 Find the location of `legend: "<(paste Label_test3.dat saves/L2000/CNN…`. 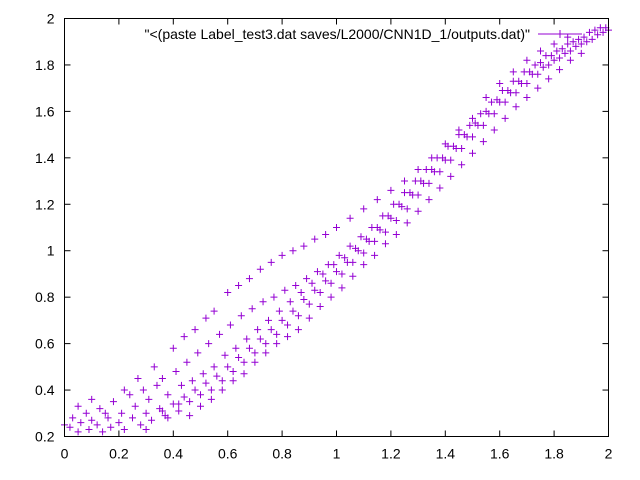

legend: "<(paste Label_test3.dat saves/L2000/CNN… is located at coordinates (363, 34).